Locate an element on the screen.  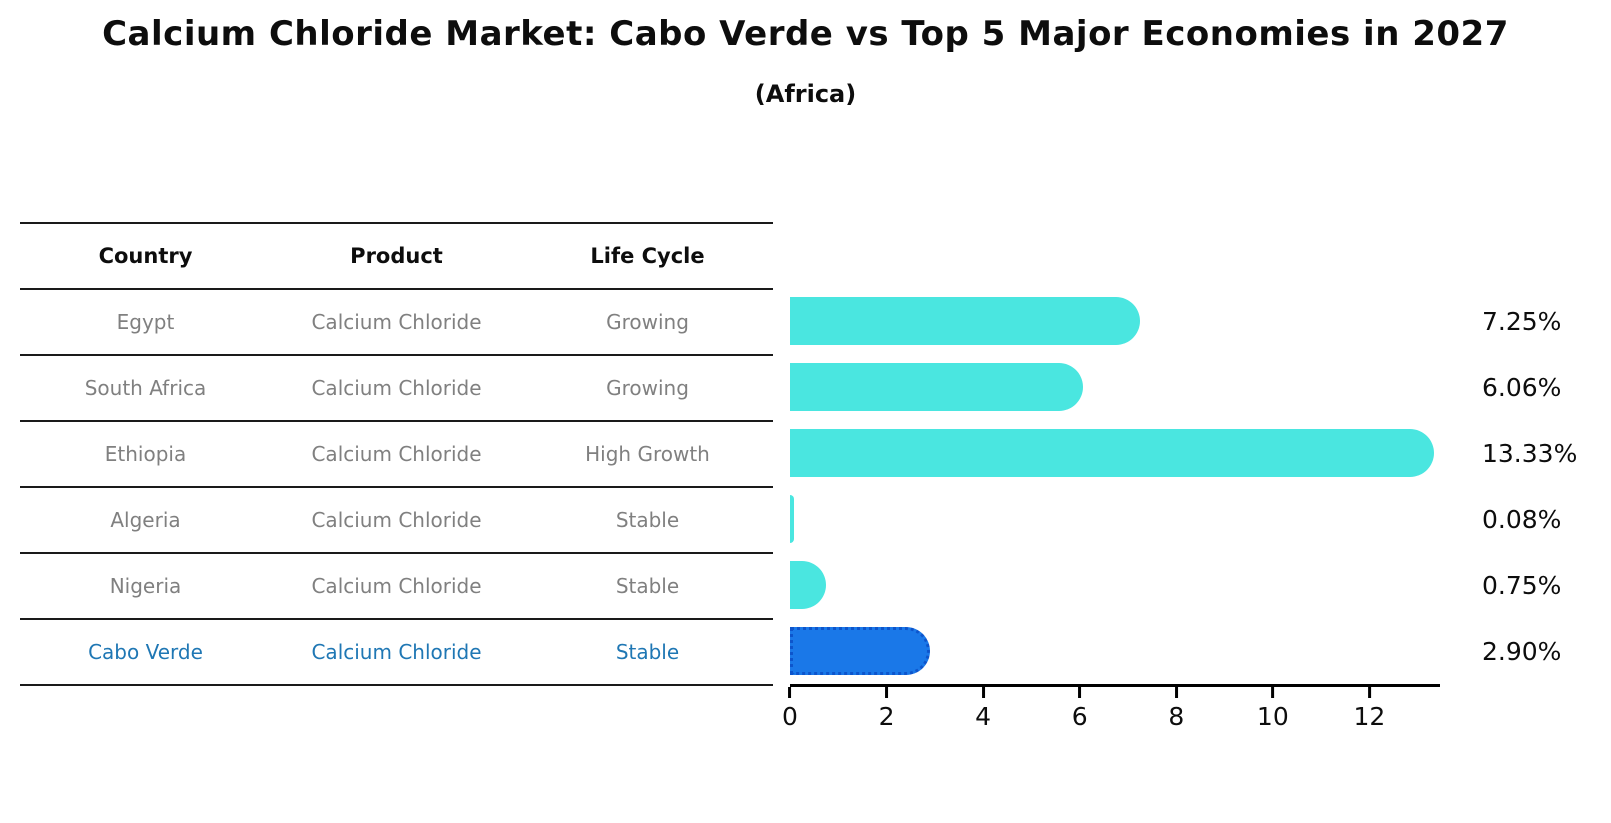
tick-label: 6 is located at coordinates (1079, 716).